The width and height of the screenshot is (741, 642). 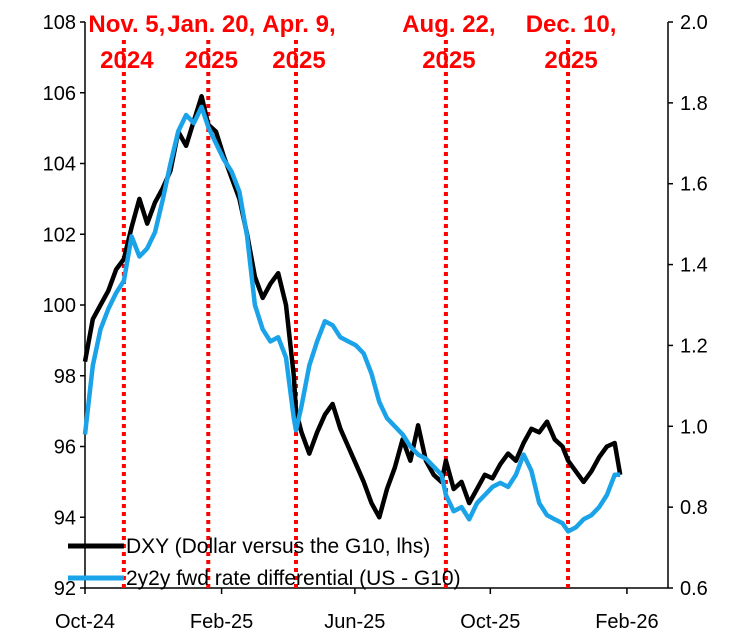 What do you see at coordinates (694, 427) in the screenshot?
I see `right-tick-label: 1.0` at bounding box center [694, 427].